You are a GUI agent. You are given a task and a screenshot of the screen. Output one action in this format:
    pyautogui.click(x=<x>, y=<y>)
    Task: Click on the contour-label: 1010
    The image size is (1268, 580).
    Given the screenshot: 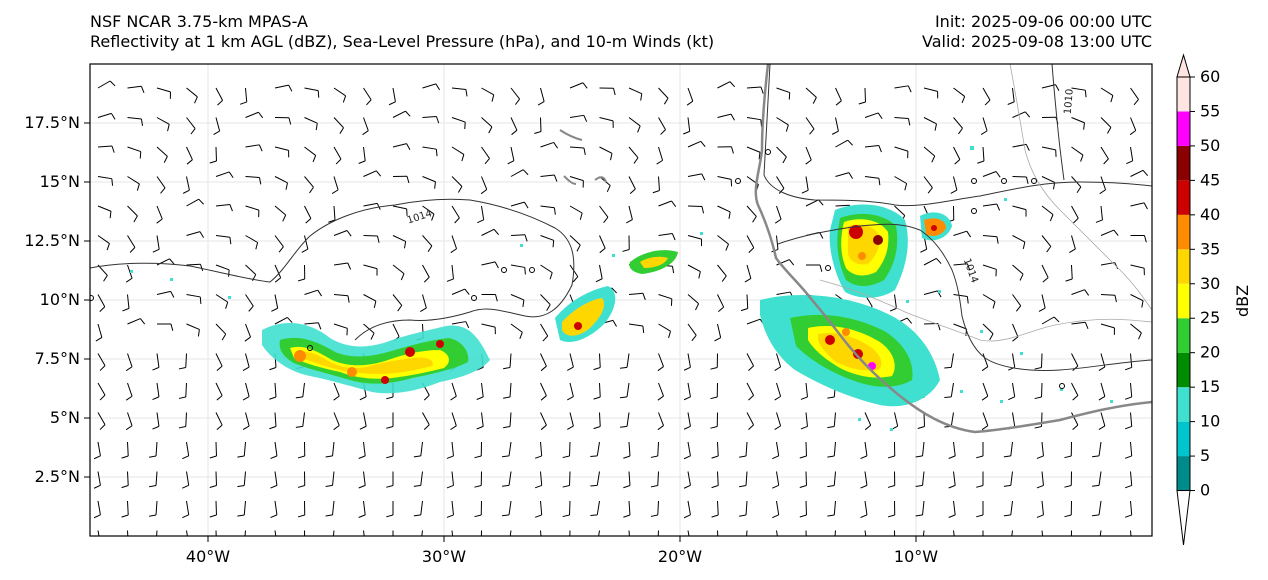 What is the action you would take?
    pyautogui.click(x=1069, y=101)
    